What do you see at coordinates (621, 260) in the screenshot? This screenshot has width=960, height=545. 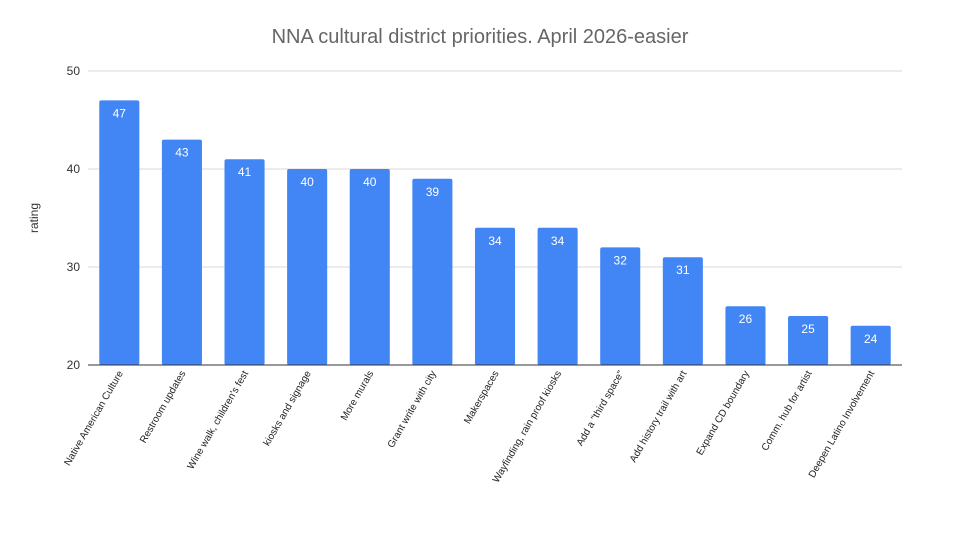 I see `data-label: 32` at bounding box center [621, 260].